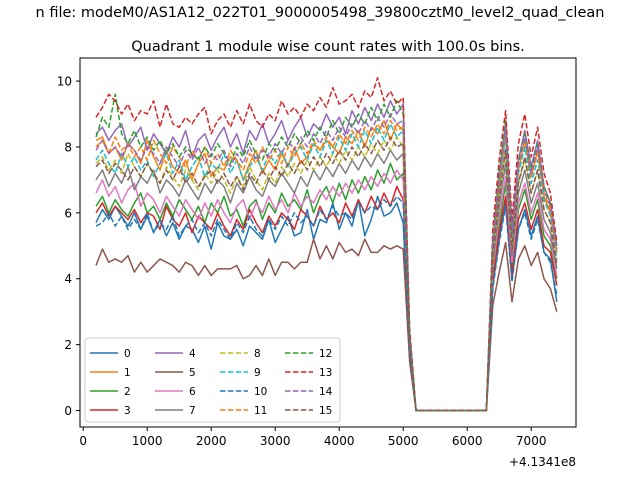 Image resolution: width=640 pixels, height=480 pixels. I want to click on x-tick-label: 0, so click(83, 441).